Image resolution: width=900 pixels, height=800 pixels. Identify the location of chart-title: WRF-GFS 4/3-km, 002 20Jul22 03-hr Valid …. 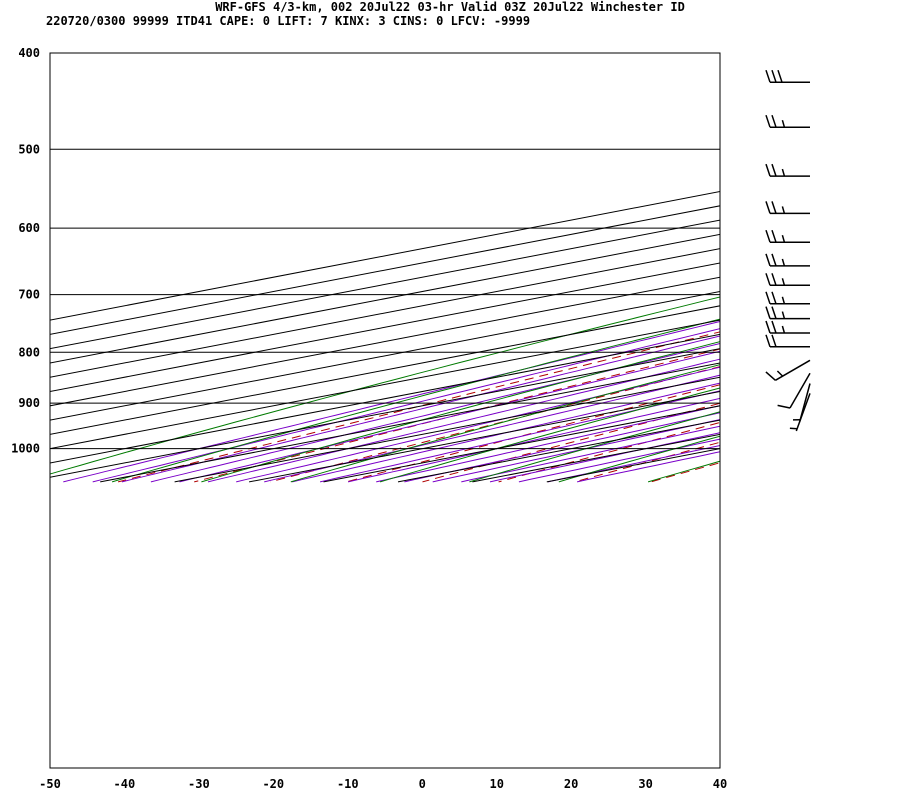
(450, 7).